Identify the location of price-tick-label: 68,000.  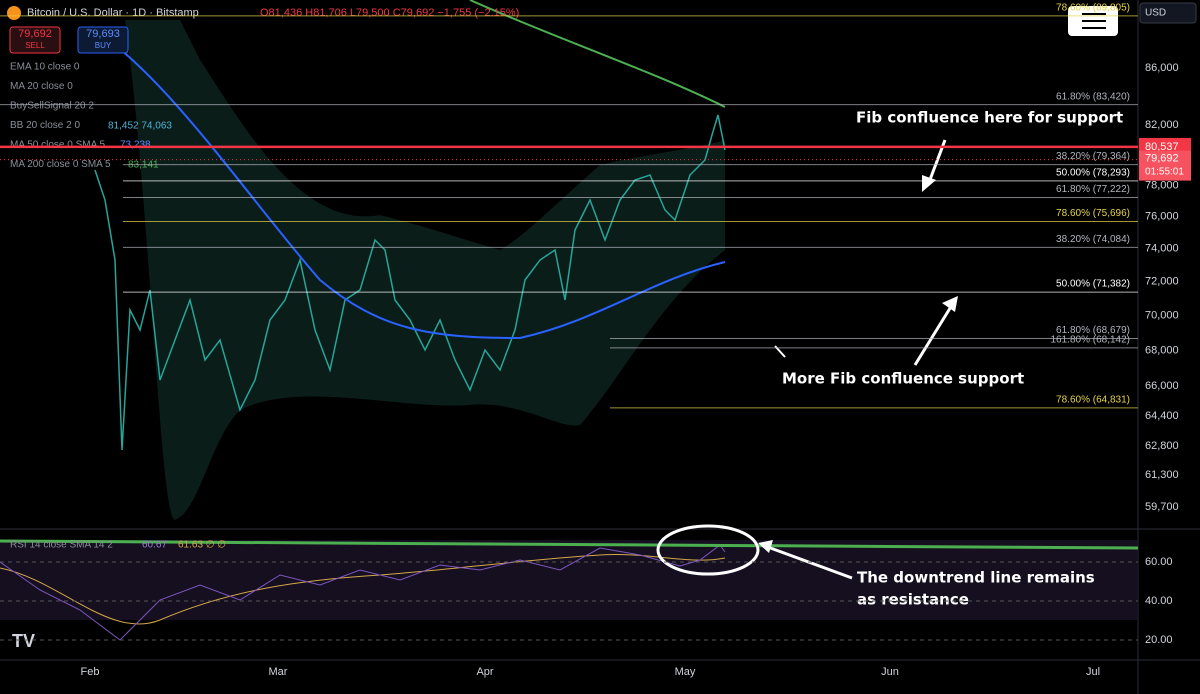
(1162, 350).